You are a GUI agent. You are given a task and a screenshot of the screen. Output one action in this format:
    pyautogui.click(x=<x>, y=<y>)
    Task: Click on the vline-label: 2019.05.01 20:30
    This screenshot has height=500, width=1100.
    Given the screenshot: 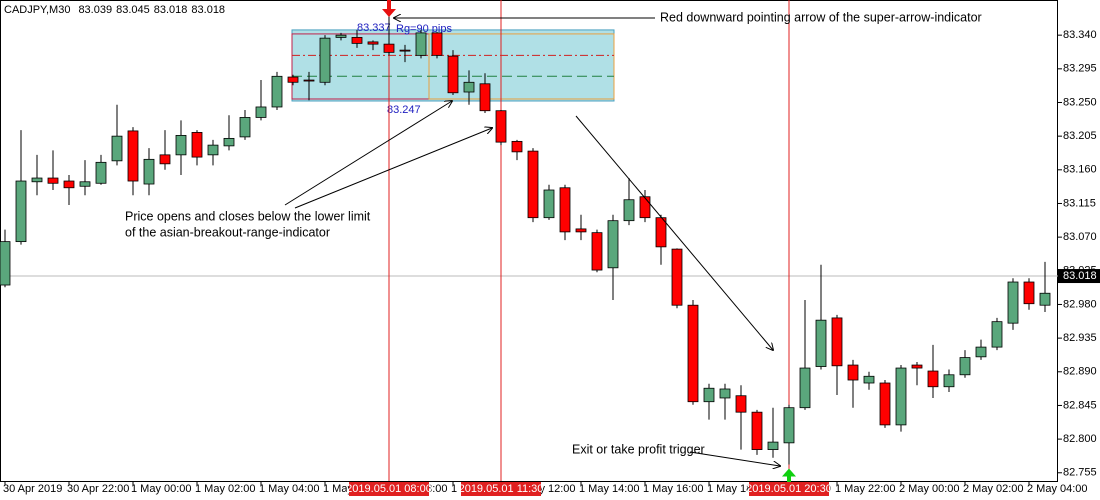 What is the action you would take?
    pyautogui.click(x=789, y=489)
    